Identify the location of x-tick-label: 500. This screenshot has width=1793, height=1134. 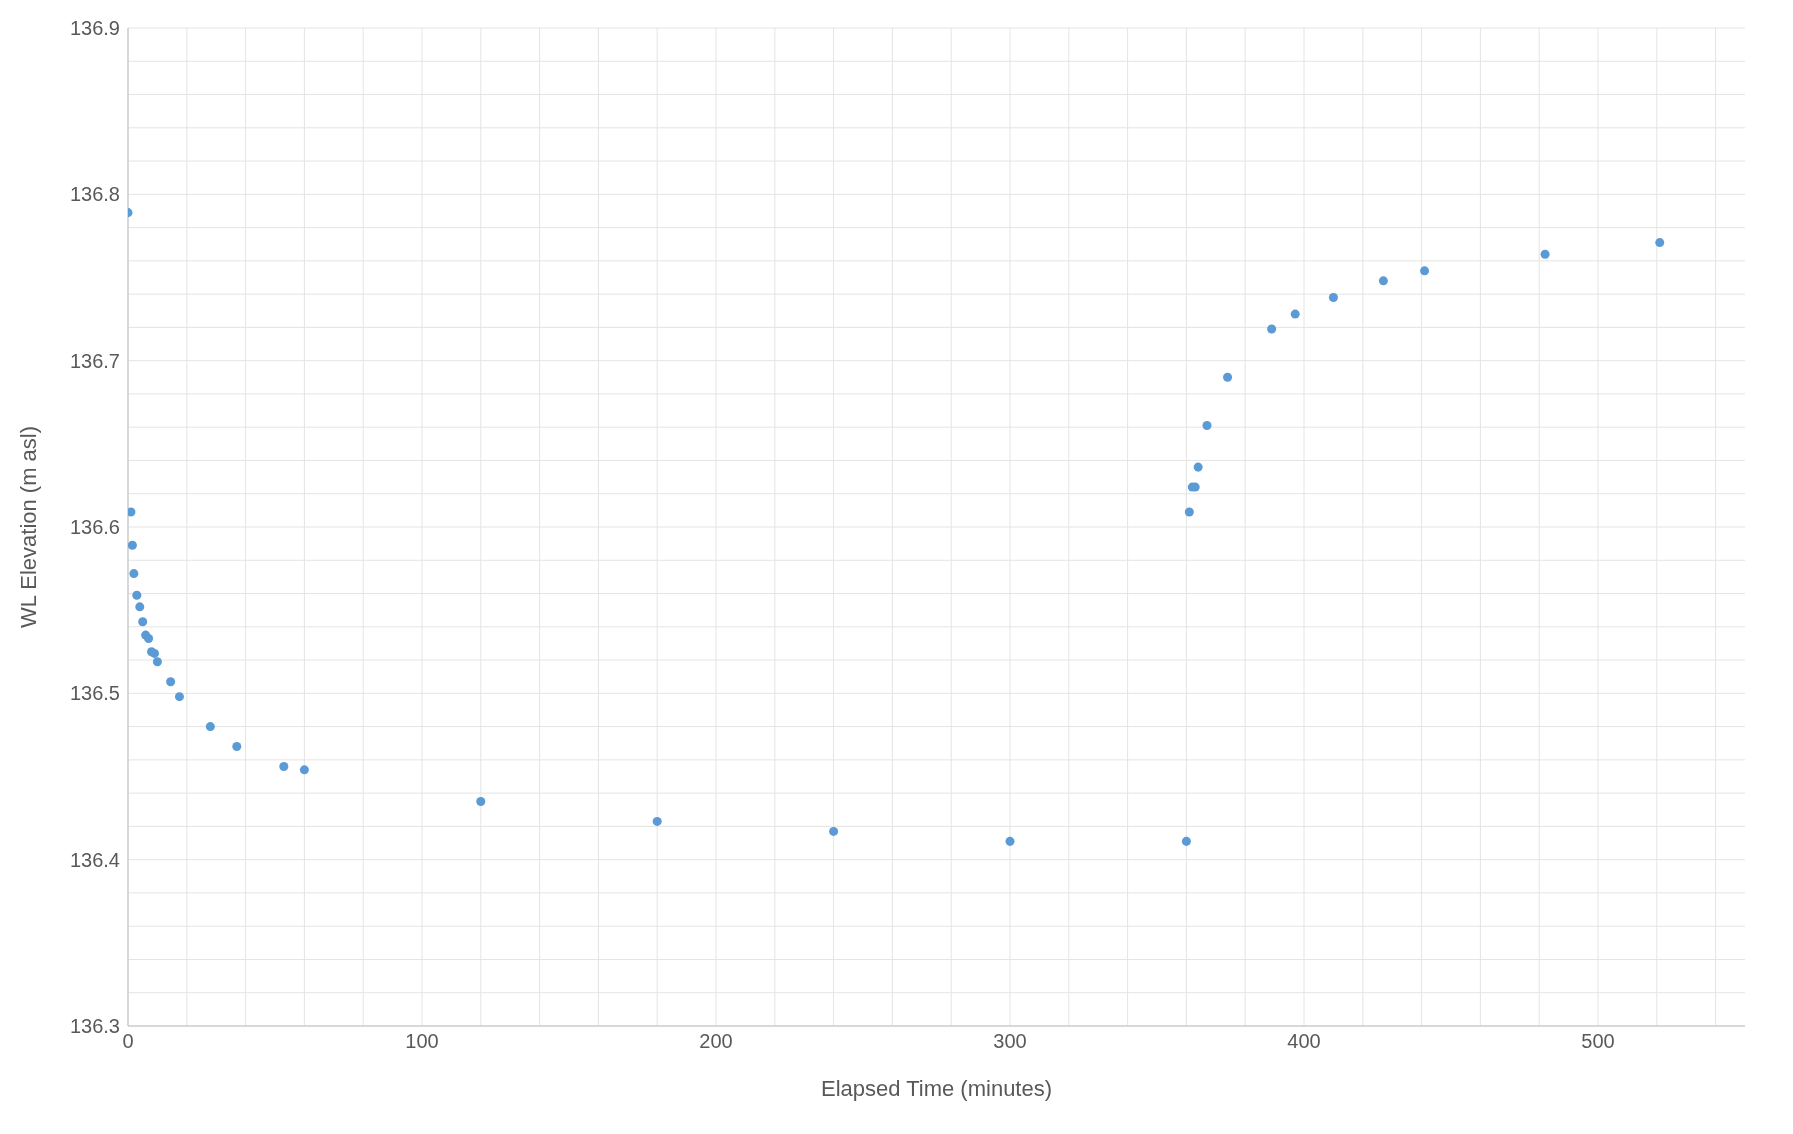
(1598, 1041).